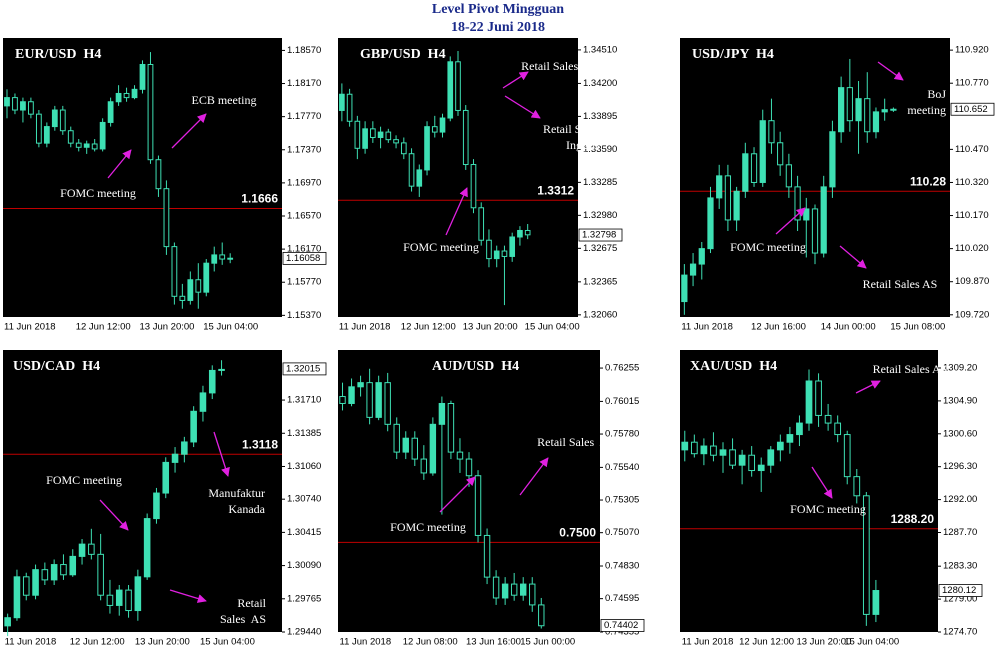 The image size is (995, 654). Describe the element at coordinates (259, 199) in the screenshot. I see `pivot-label: 1.1666` at that location.